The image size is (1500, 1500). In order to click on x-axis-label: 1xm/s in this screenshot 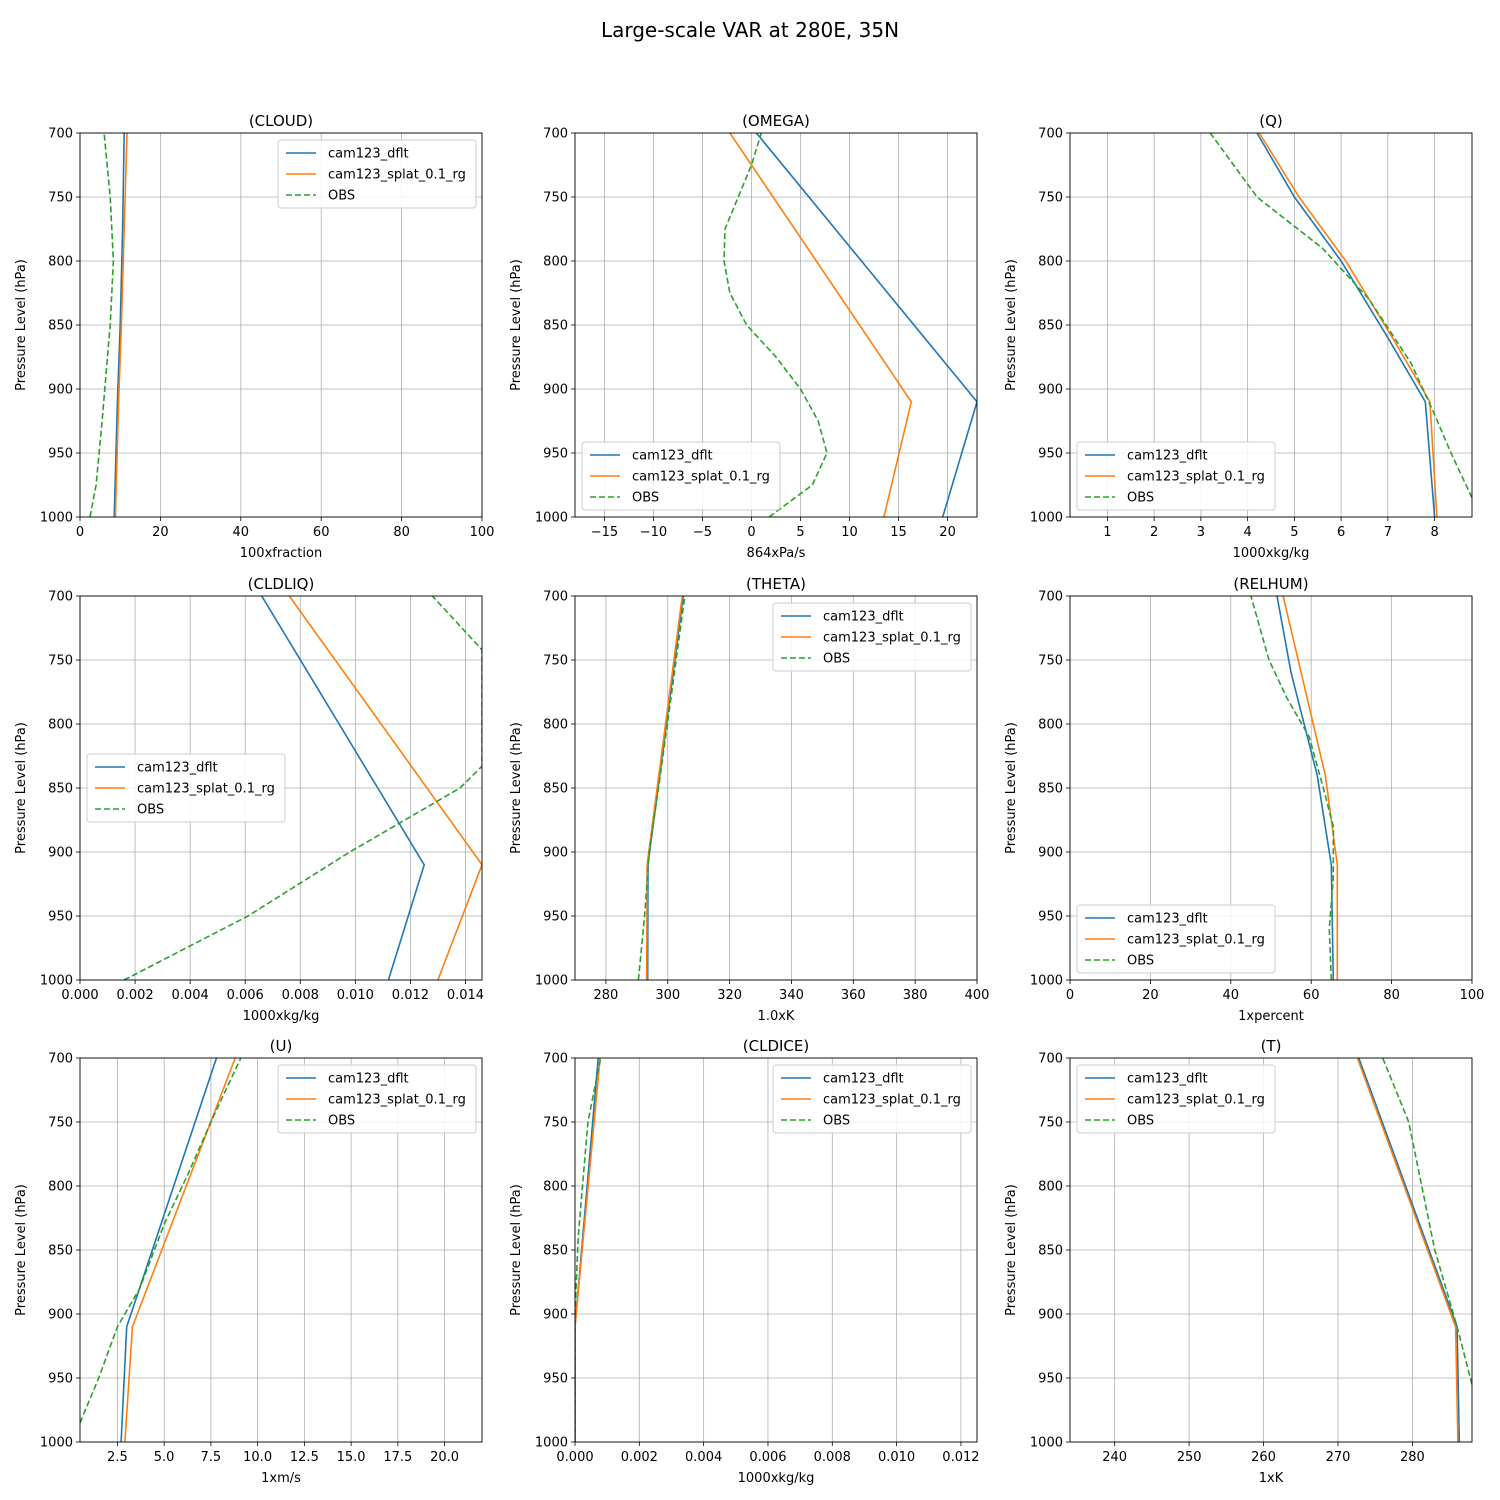, I will do `click(281, 1478)`.